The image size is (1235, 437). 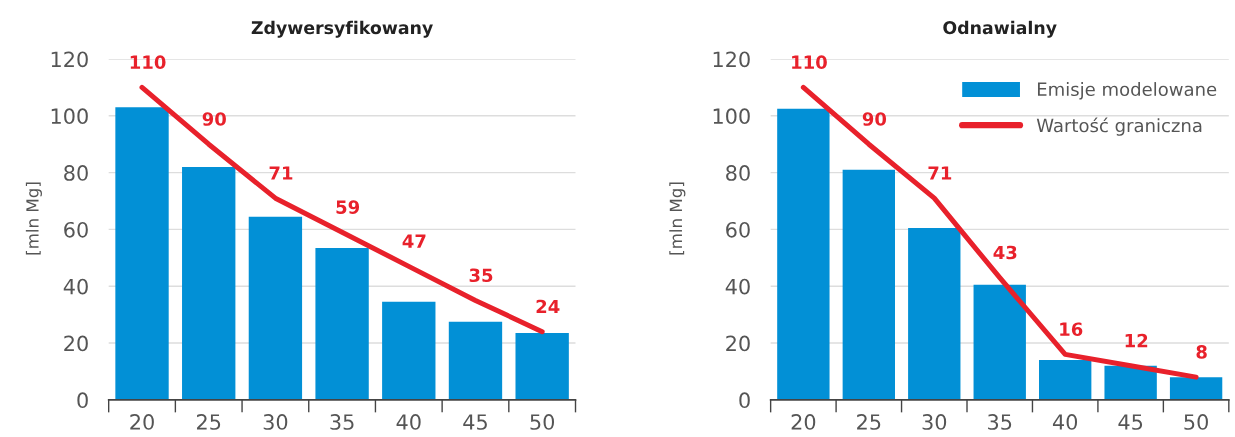 I want to click on data-label: 59, so click(x=348, y=207).